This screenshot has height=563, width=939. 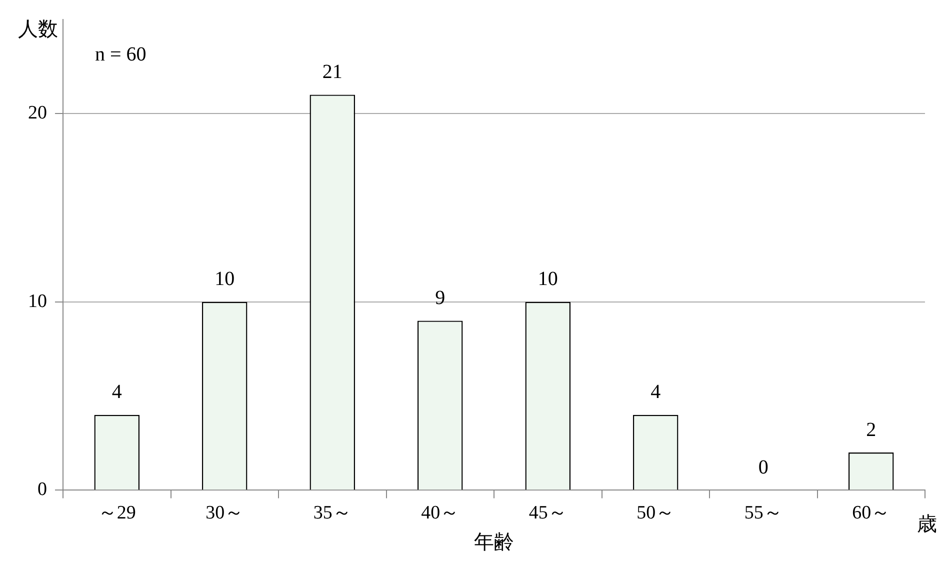 What do you see at coordinates (332, 71) in the screenshot?
I see `data-label: 21` at bounding box center [332, 71].